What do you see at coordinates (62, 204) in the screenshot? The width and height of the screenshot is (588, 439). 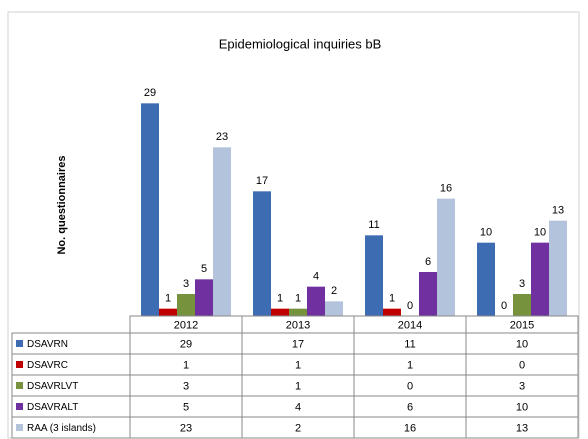 I see `y-axis-label: No. questionnaires` at bounding box center [62, 204].